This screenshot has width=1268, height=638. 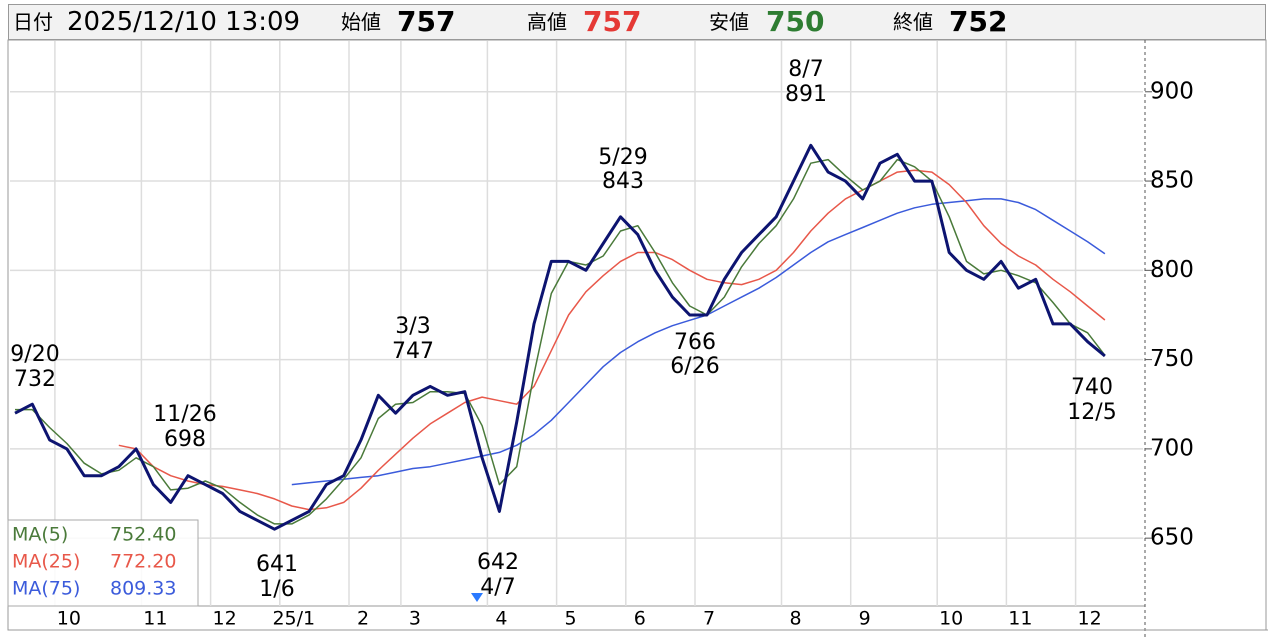 What do you see at coordinates (501, 619) in the screenshot?
I see `x-tick-label: 4` at bounding box center [501, 619].